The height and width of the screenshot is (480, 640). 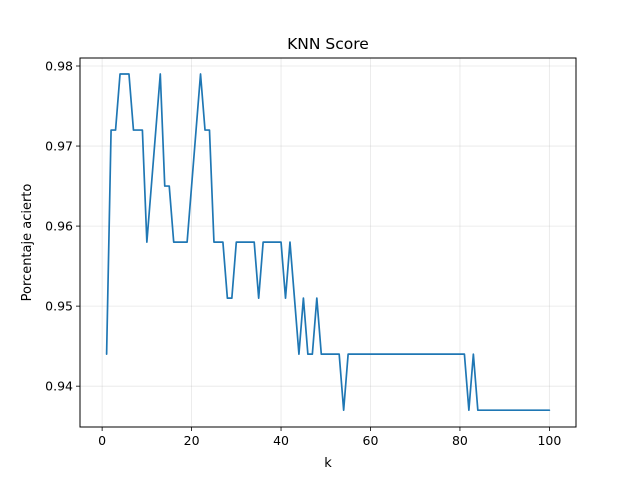 I want to click on y-tick-label: 0.94, so click(x=59, y=386).